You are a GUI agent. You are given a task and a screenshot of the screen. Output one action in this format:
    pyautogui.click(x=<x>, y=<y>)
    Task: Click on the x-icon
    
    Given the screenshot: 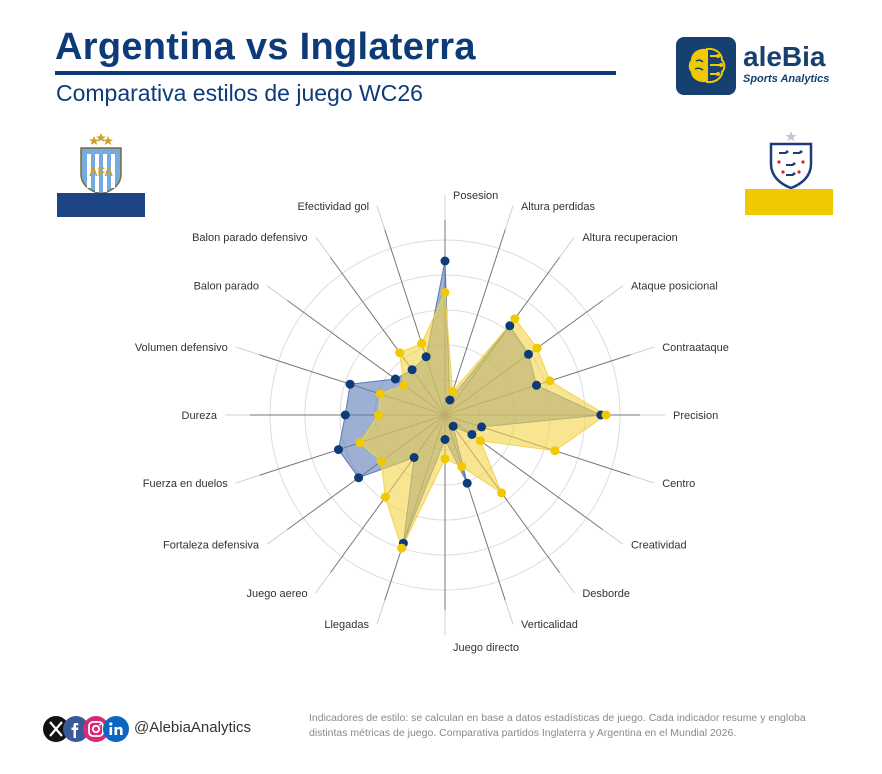 What is the action you would take?
    pyautogui.click(x=56, y=729)
    